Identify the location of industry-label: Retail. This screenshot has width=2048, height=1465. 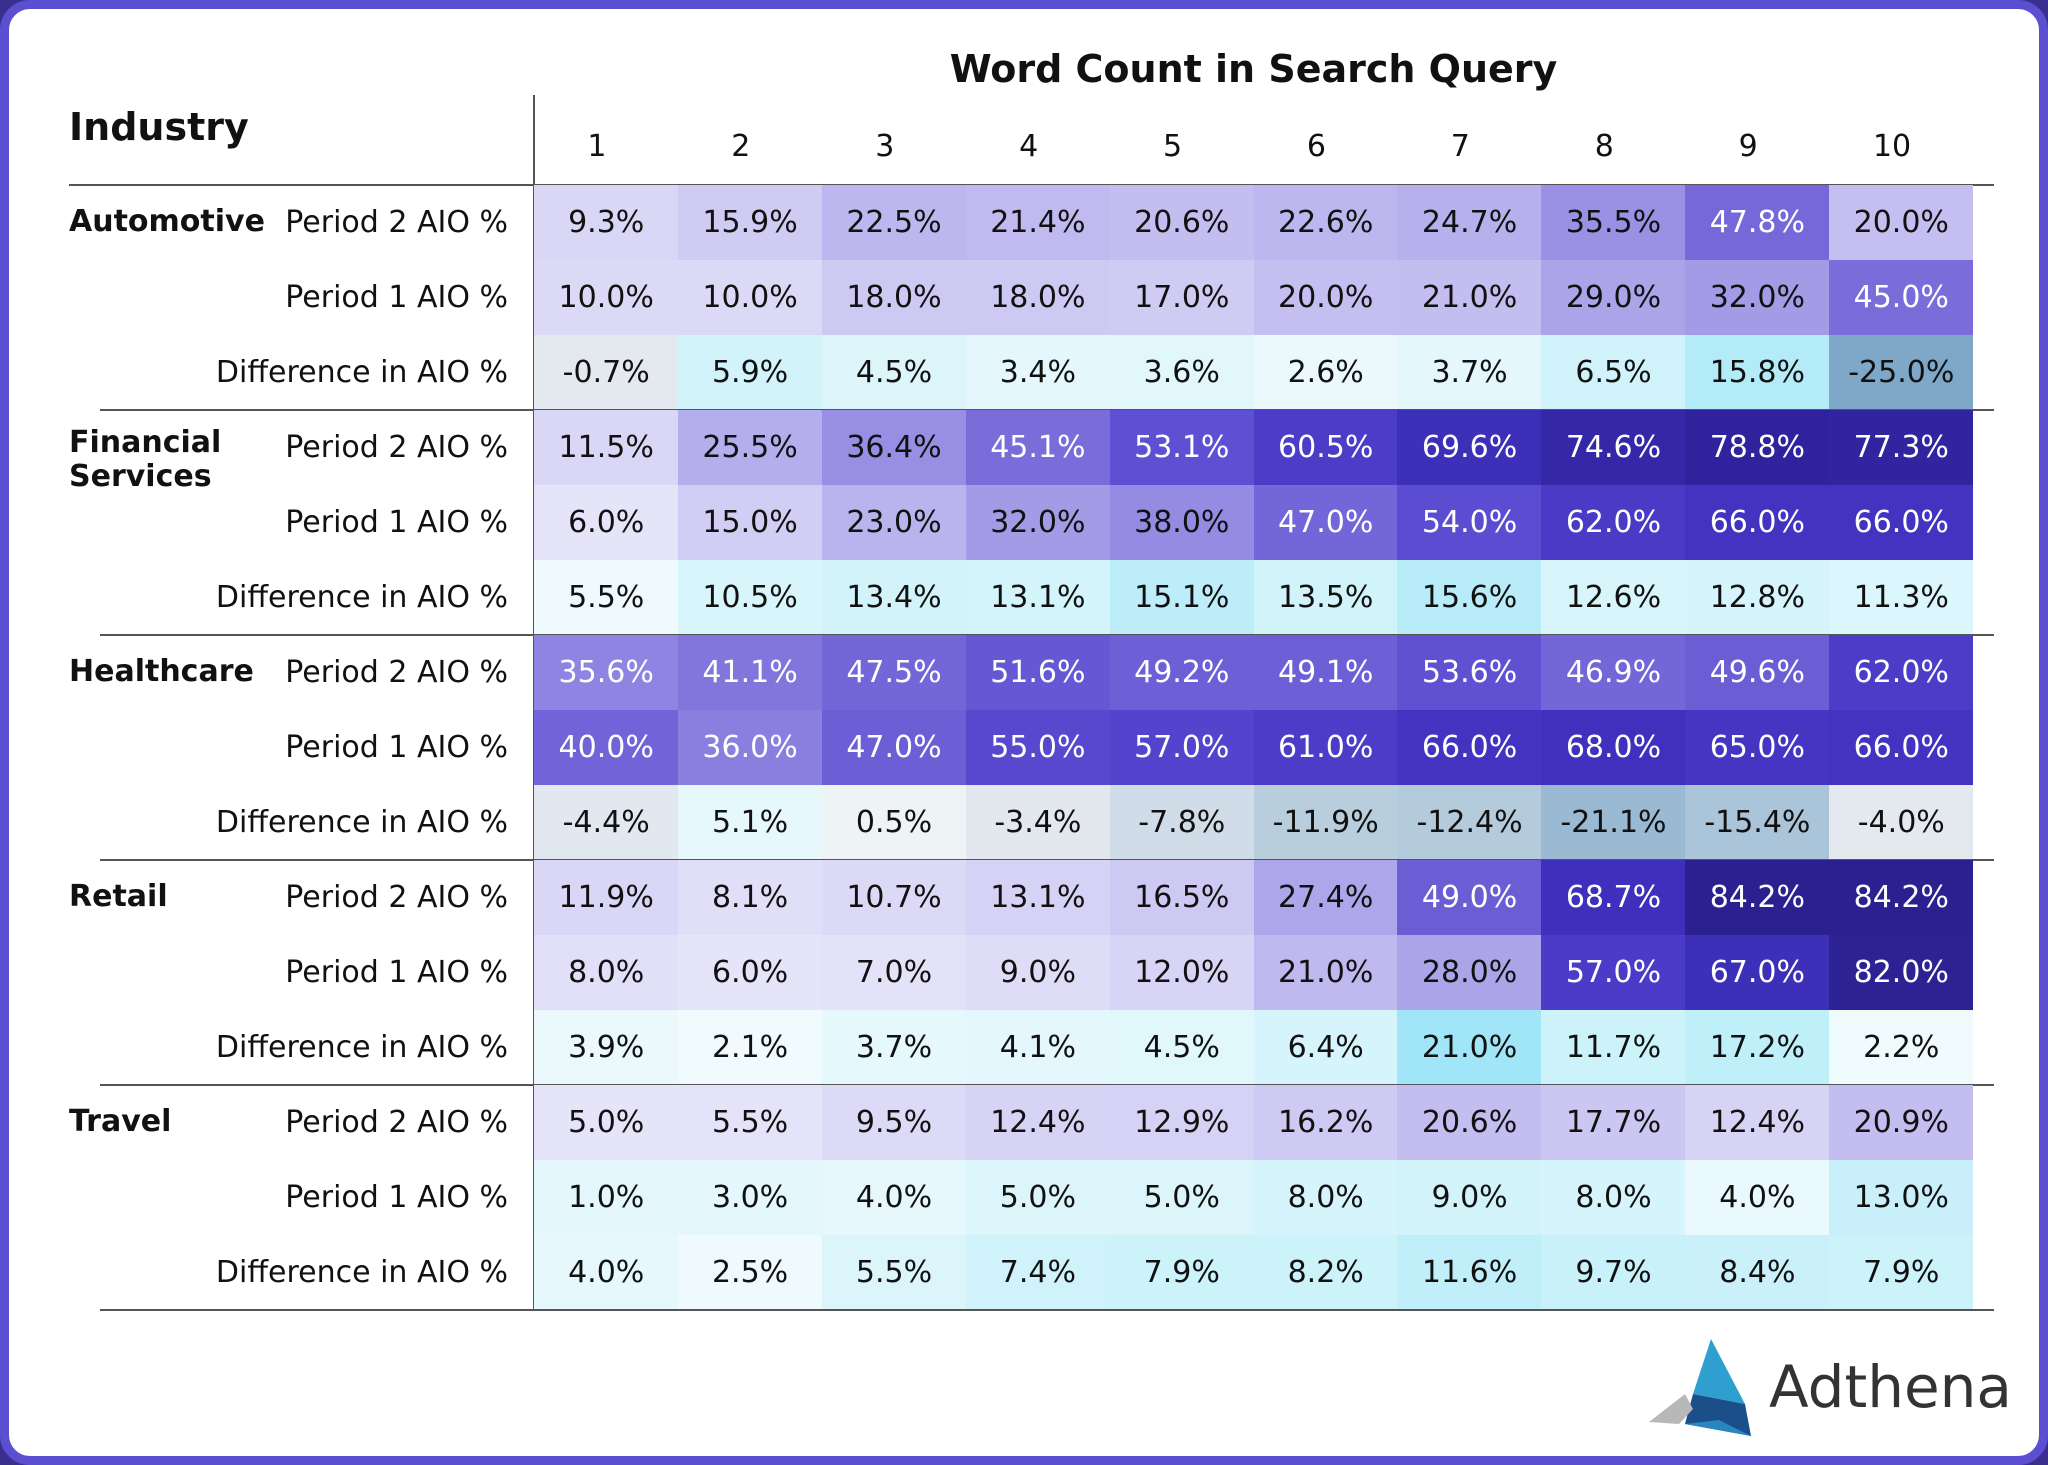
(118, 896).